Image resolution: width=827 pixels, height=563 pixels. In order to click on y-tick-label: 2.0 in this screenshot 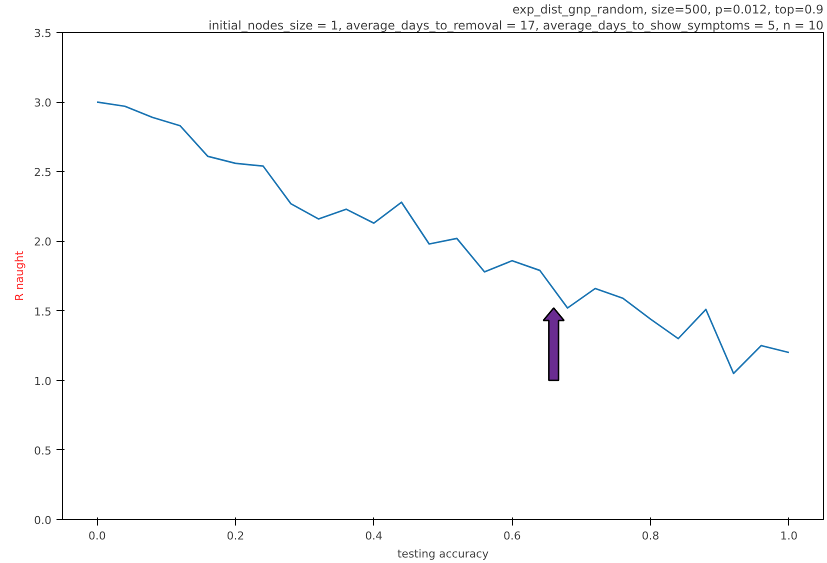, I will do `click(43, 242)`.